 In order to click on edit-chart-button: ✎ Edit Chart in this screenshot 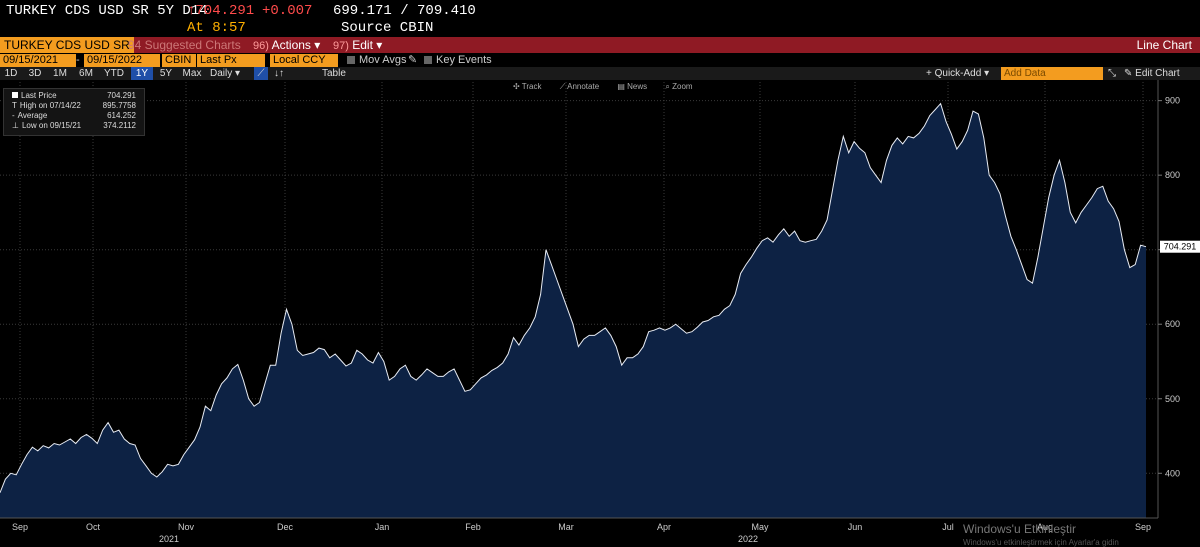, I will do `click(1152, 73)`.